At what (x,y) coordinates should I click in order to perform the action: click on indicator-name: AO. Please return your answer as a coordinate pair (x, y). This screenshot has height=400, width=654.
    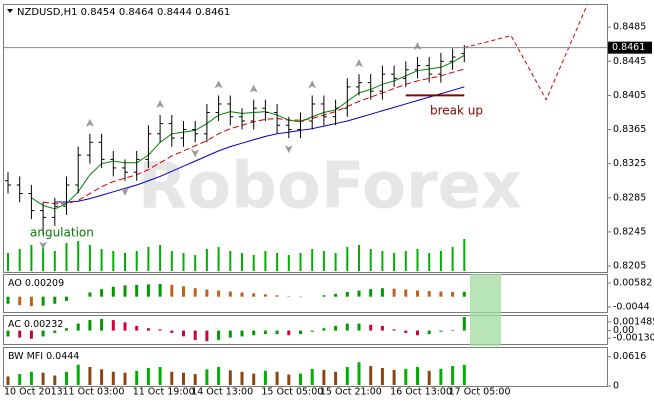
    Looking at the image, I should click on (15, 283).